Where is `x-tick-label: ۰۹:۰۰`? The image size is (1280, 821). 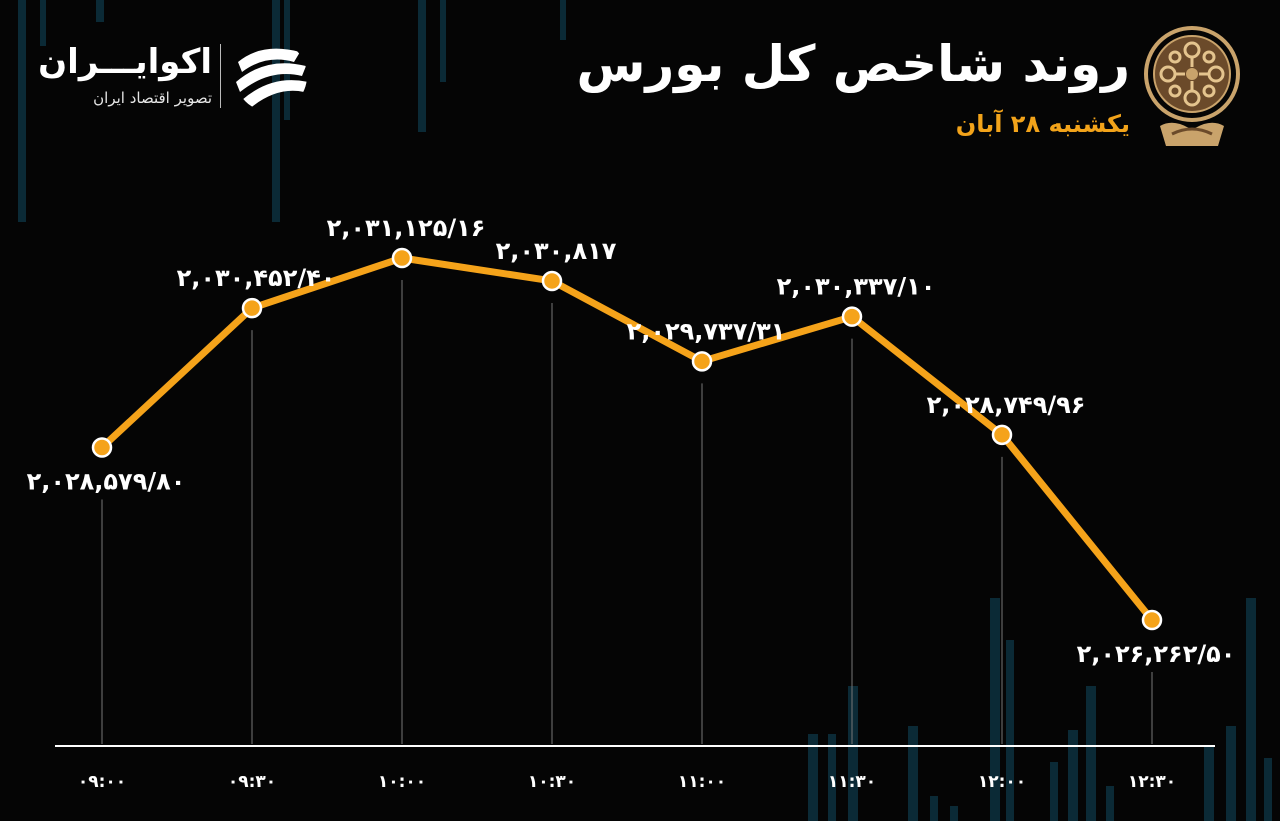 x-tick-label: ۰۹:۰۰ is located at coordinates (102, 782).